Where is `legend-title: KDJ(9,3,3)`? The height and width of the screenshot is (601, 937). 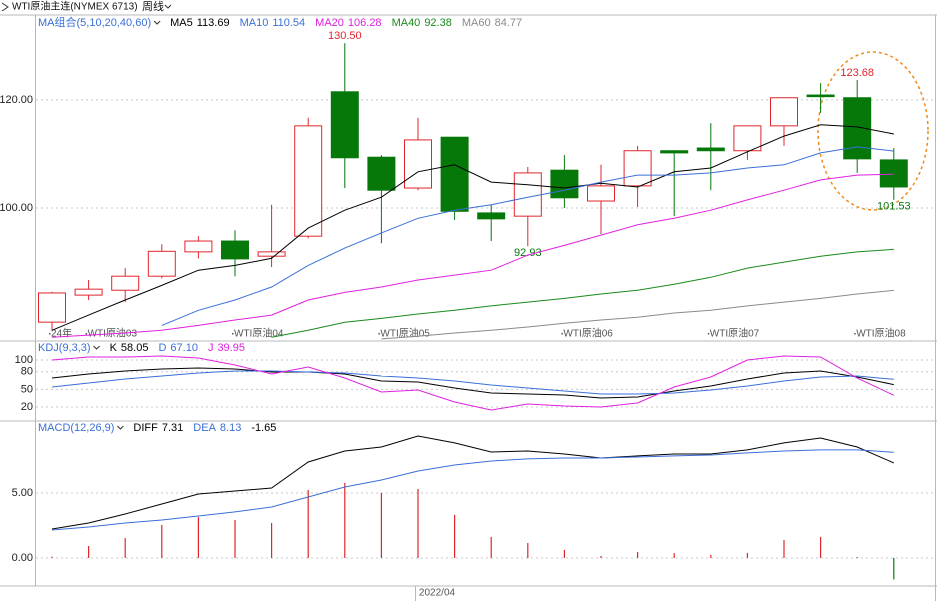
legend-title: KDJ(9,3,3) is located at coordinates (64, 348).